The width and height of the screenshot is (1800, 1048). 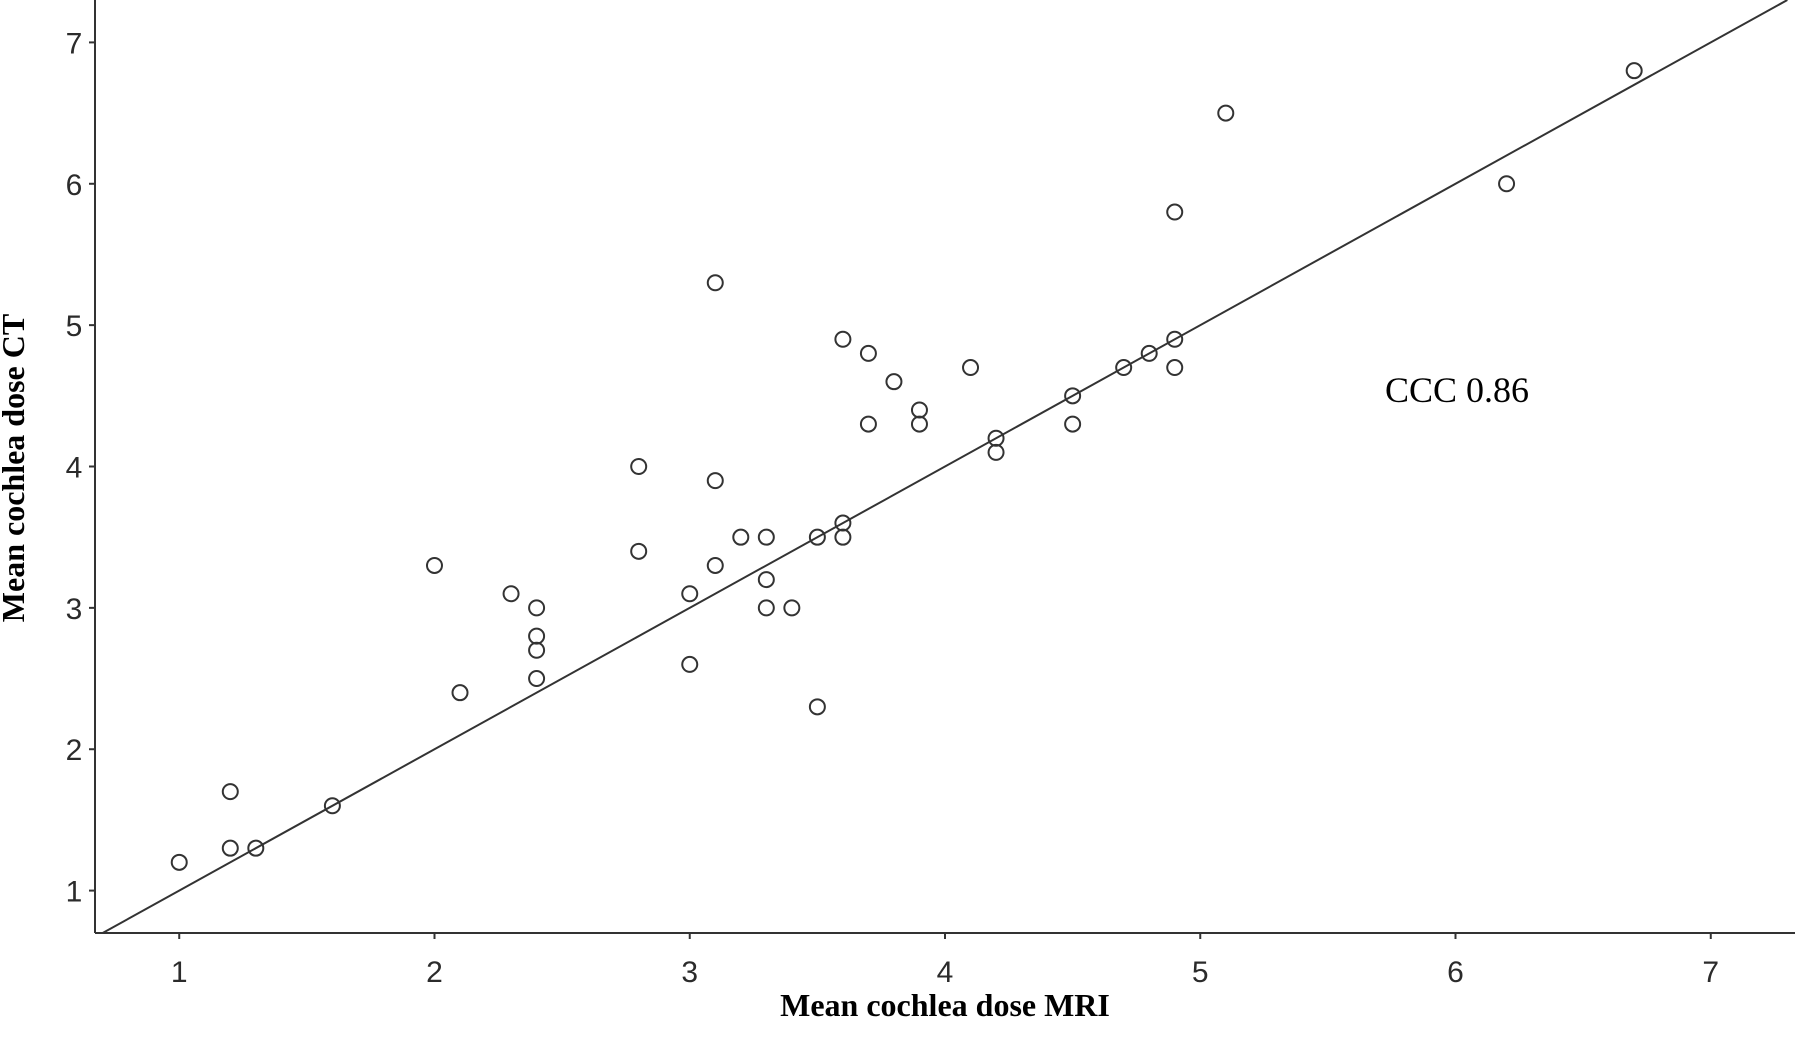 What do you see at coordinates (74, 892) in the screenshot?
I see `y-tick-label: 1` at bounding box center [74, 892].